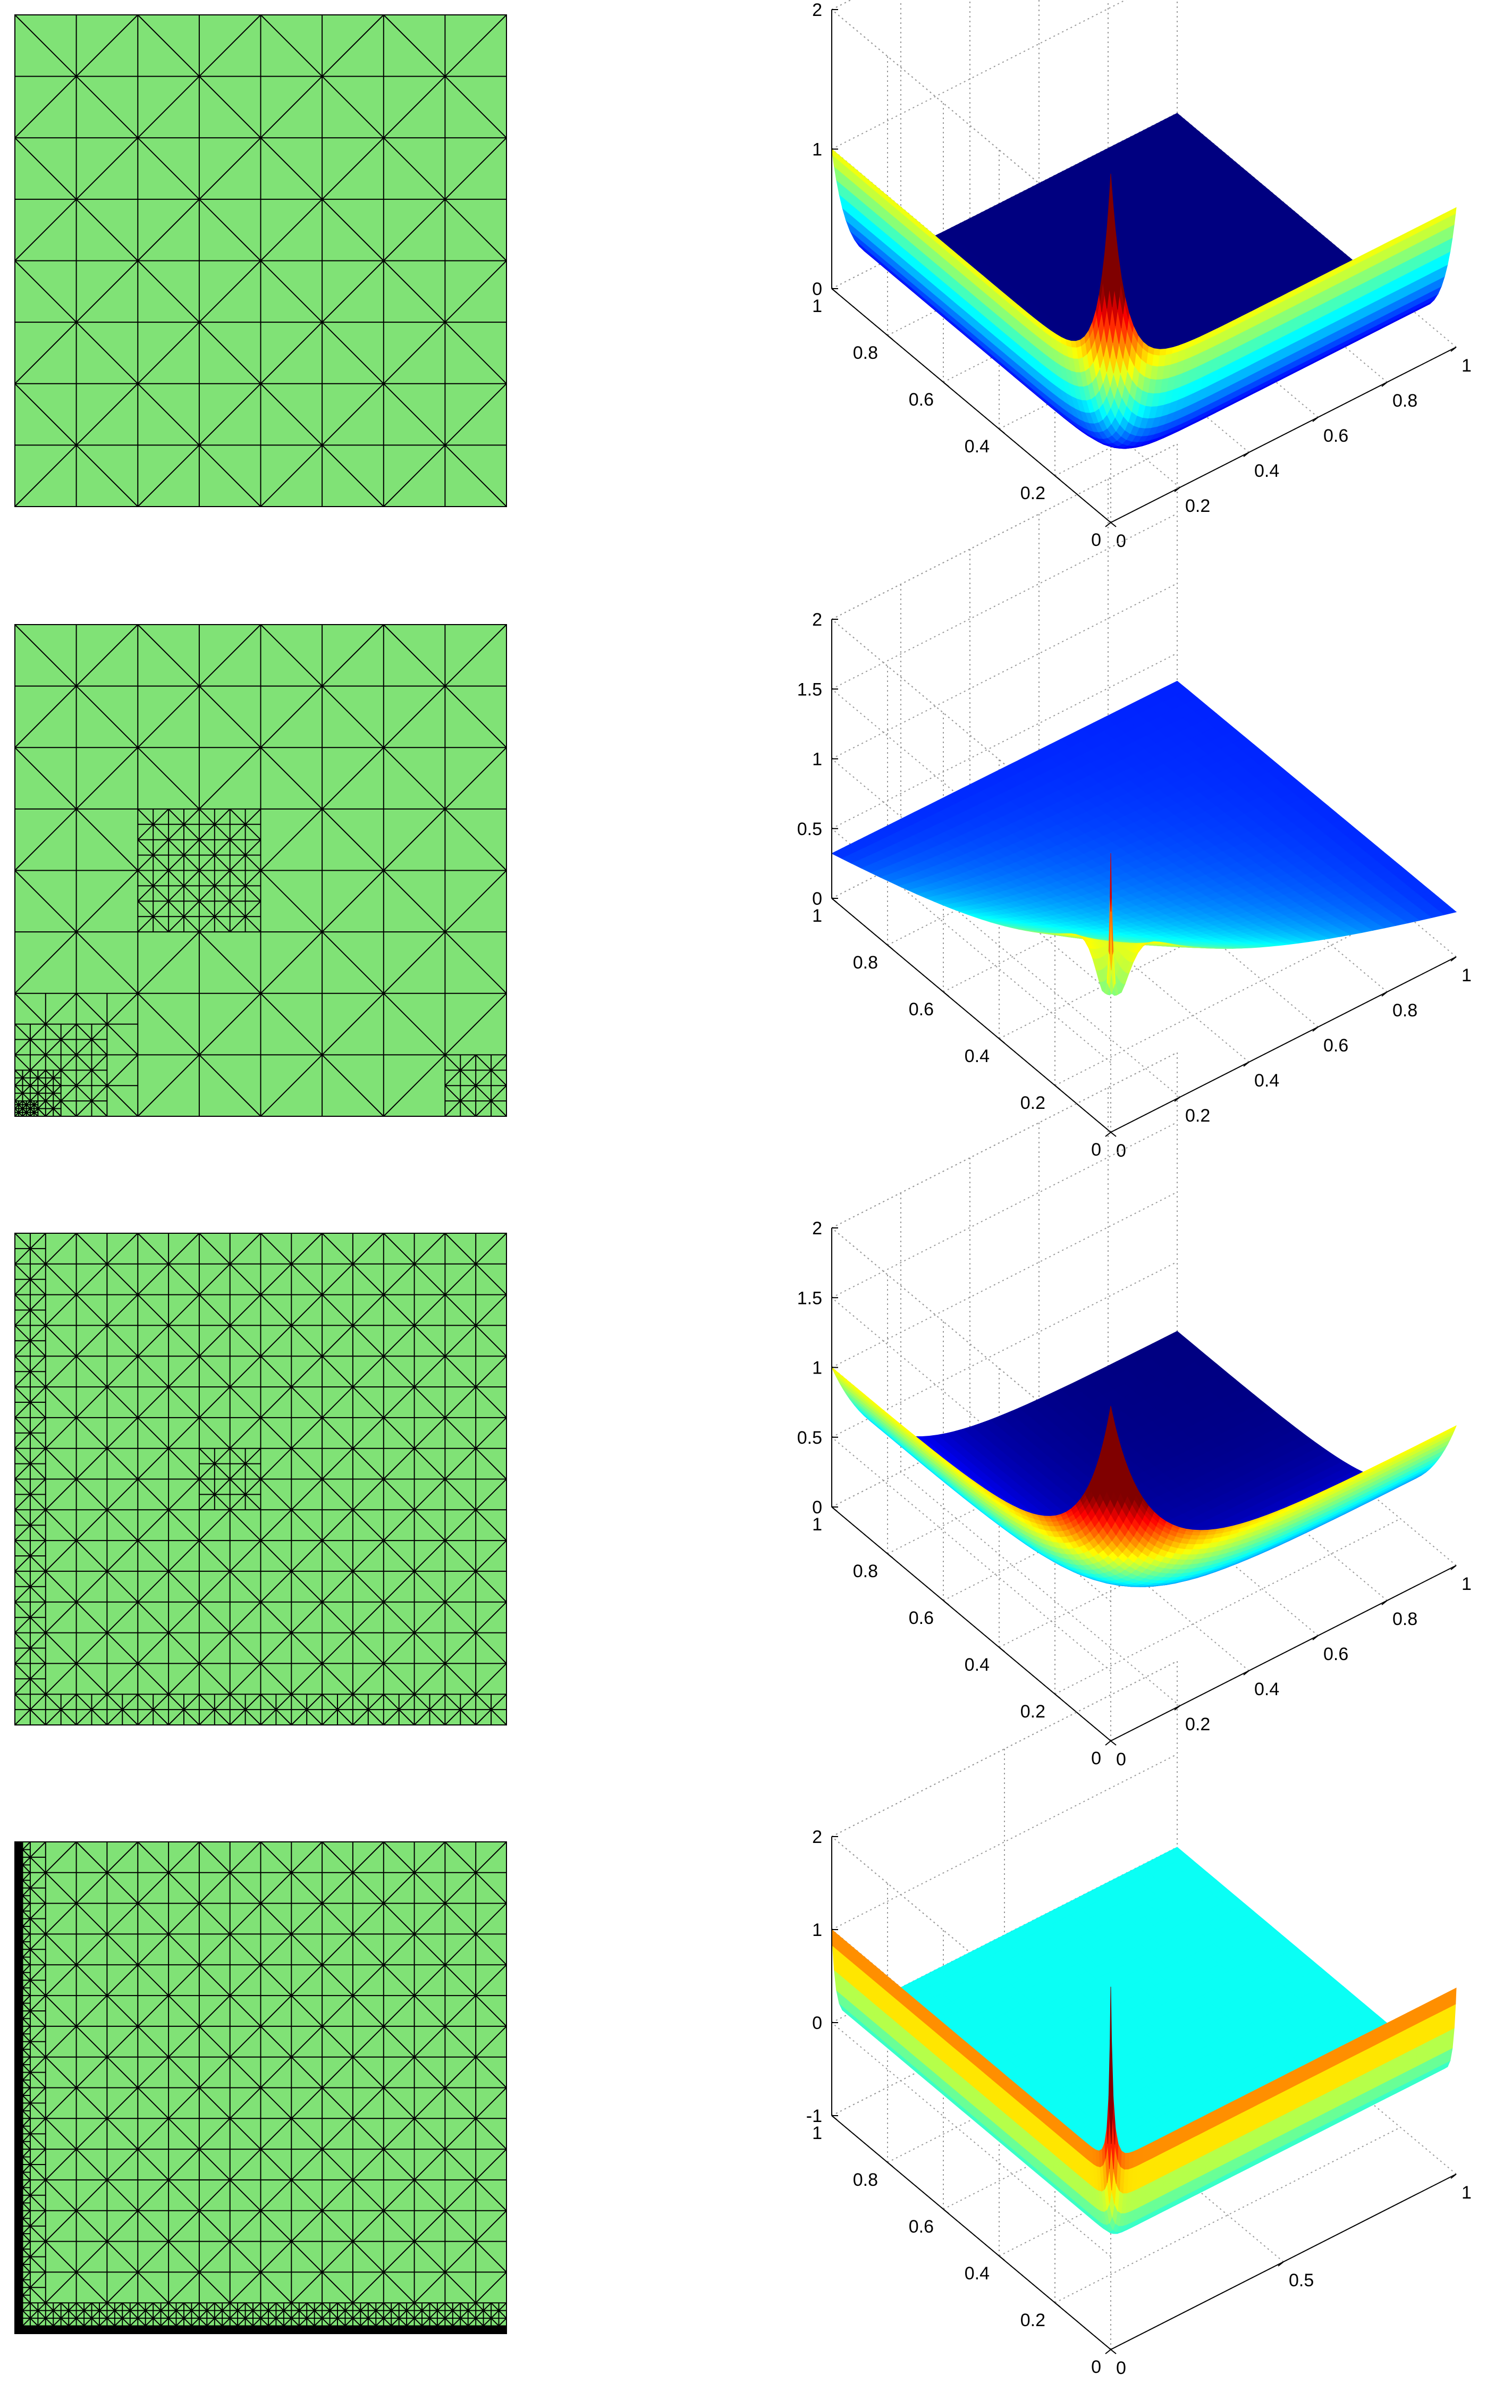 Image resolution: width=1512 pixels, height=2408 pixels. What do you see at coordinates (809, 829) in the screenshot?
I see `z-tick-label: 0.5` at bounding box center [809, 829].